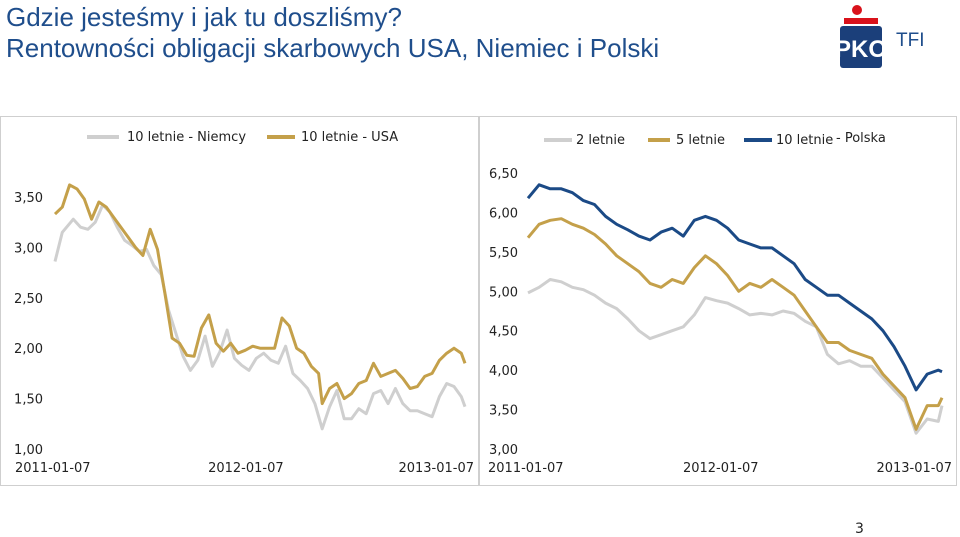 This screenshot has width=960, height=537. Describe the element at coordinates (804, 140) in the screenshot. I see `legend-label: 10 letnie` at that location.